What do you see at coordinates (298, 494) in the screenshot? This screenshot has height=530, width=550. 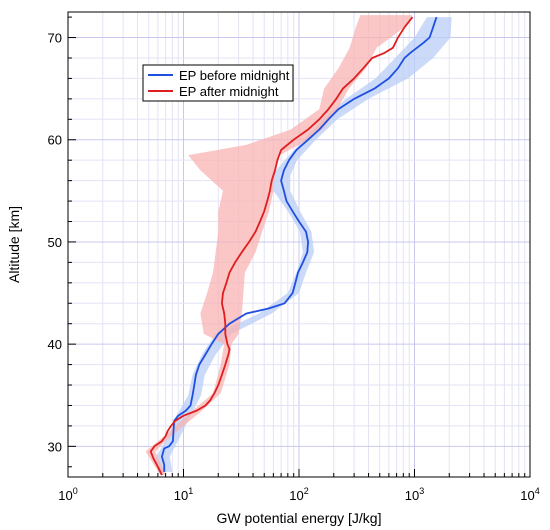 I see `x-tick-label: 10²` at bounding box center [298, 494].